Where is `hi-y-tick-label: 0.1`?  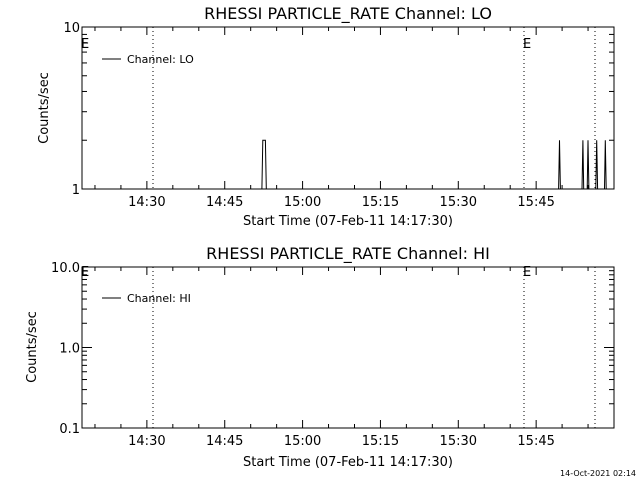 hi-y-tick-label: 0.1 is located at coordinates (69, 429).